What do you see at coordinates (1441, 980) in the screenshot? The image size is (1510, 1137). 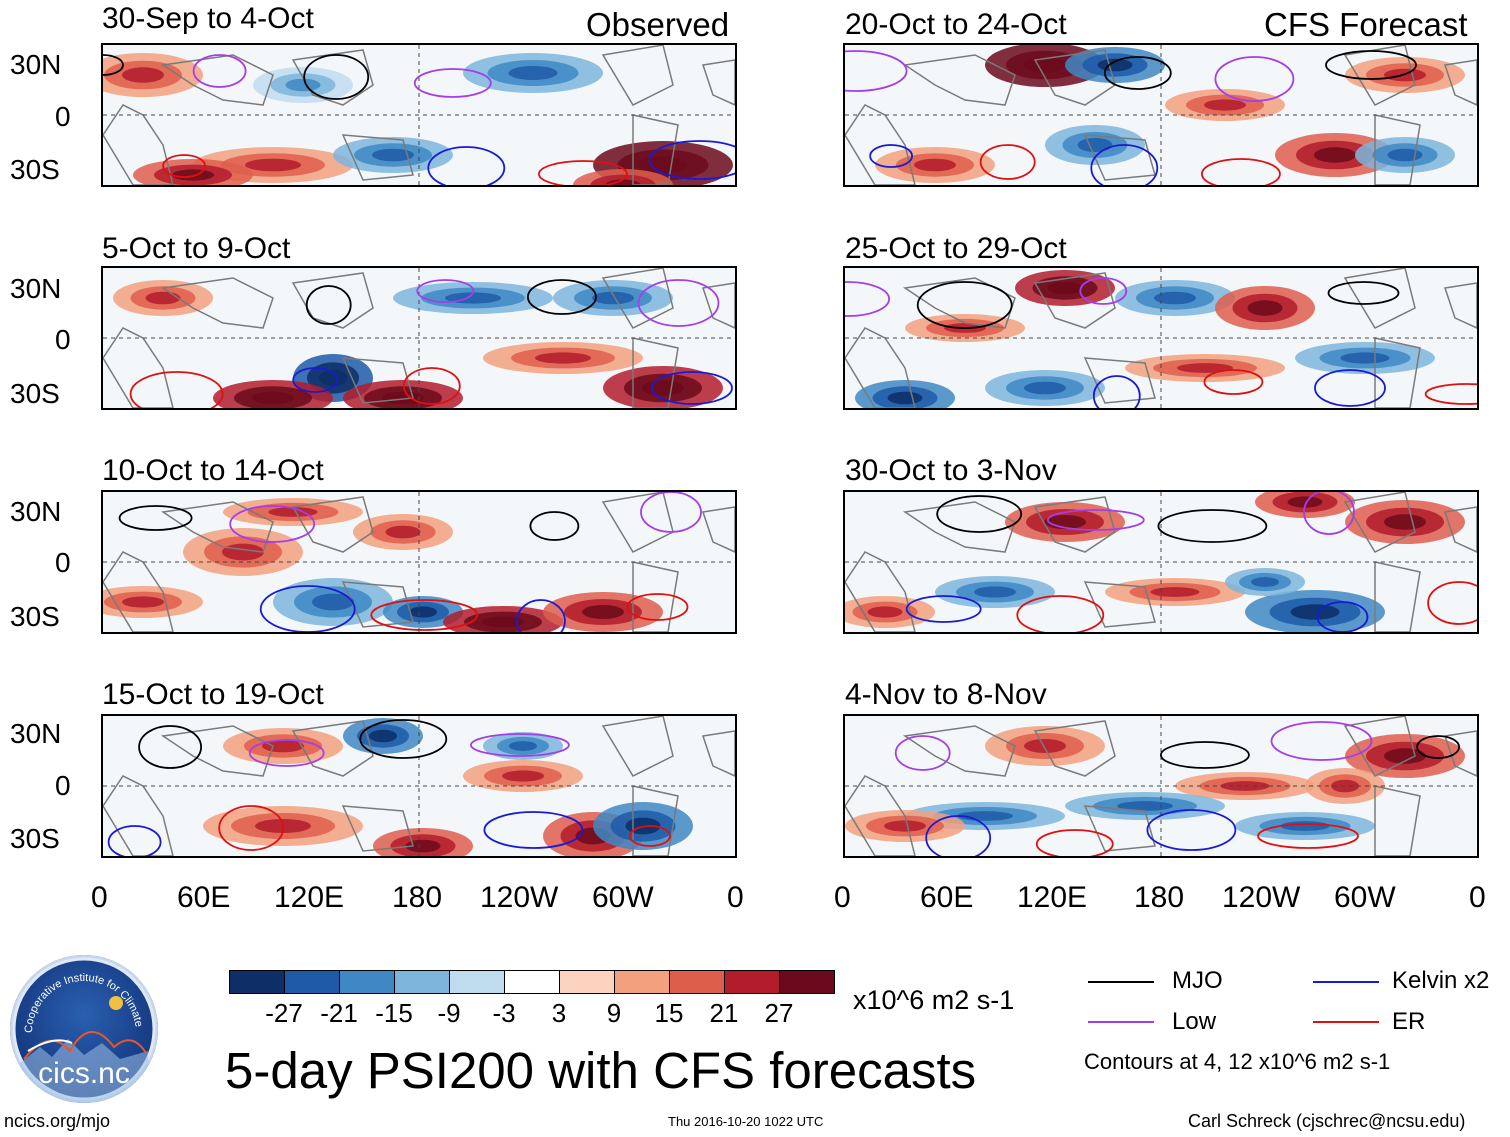 I see `legend-label-kelvin: Kelvin x2` at bounding box center [1441, 980].